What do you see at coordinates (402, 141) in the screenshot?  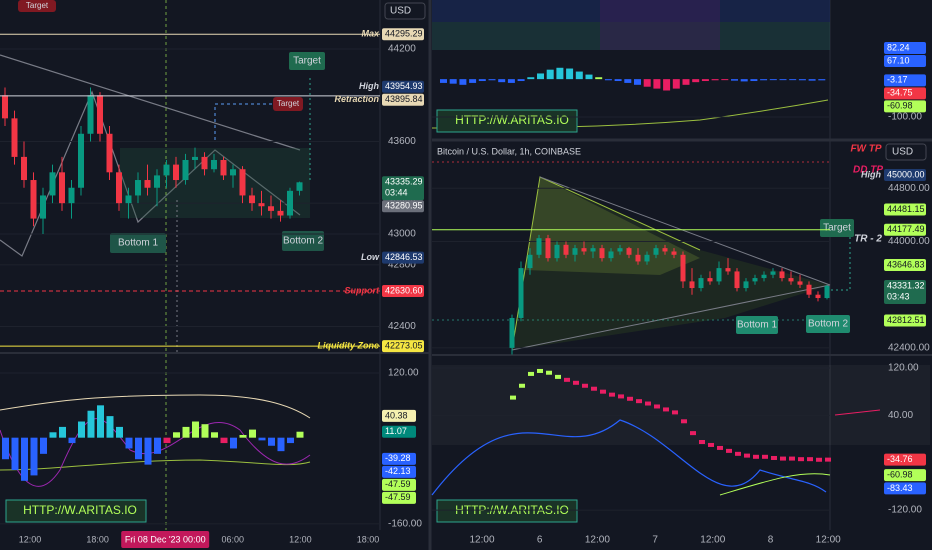 I see `y-tick-label: 43600` at bounding box center [402, 141].